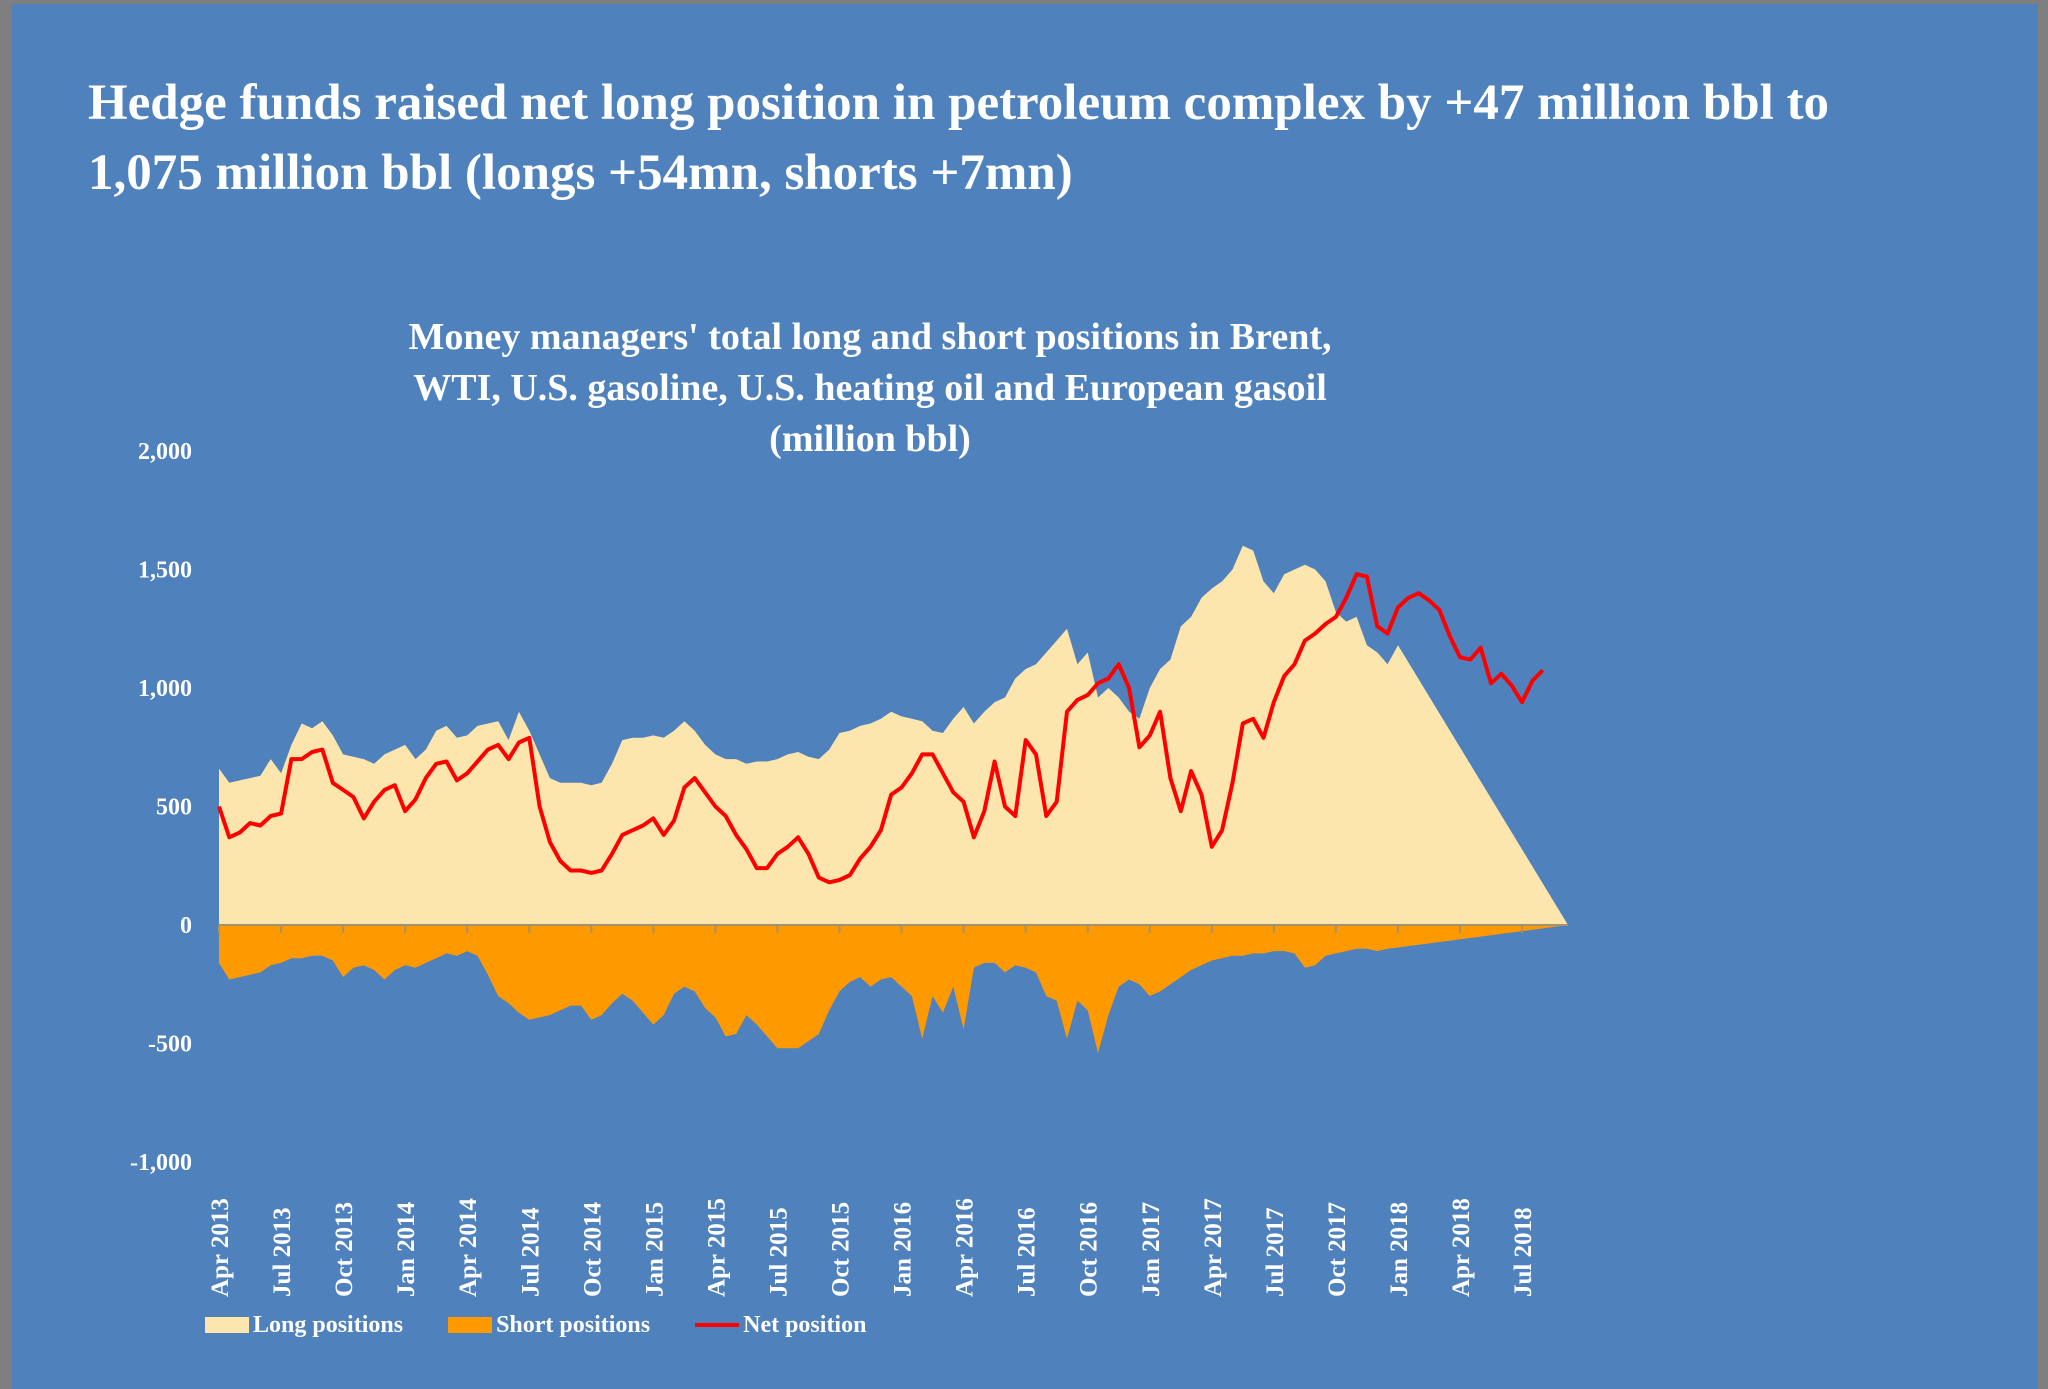  Describe the element at coordinates (841, 1249) in the screenshot. I see `x-tick-label: Oct 2015` at that location.